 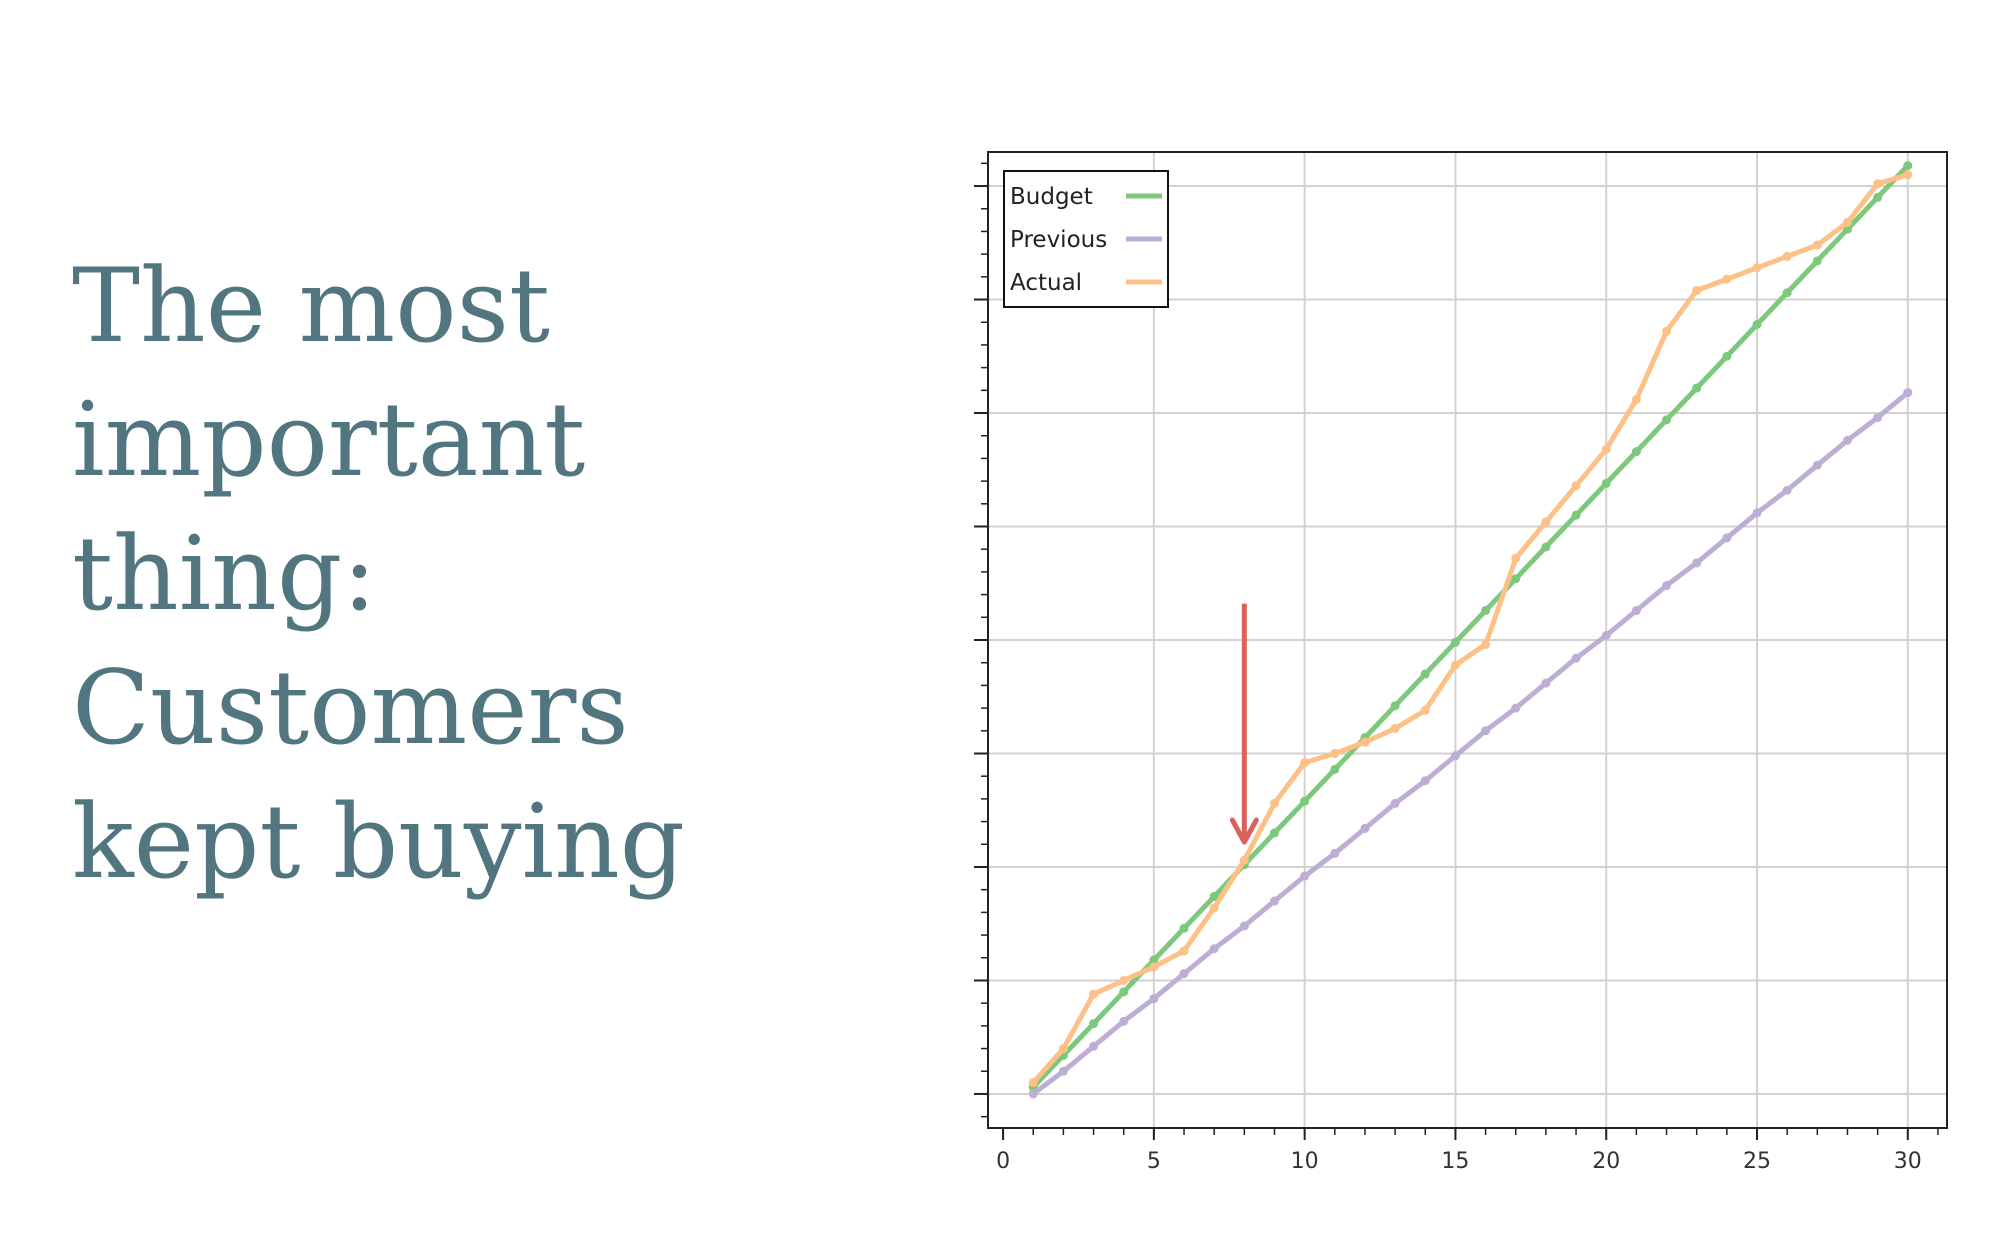 What do you see at coordinates (1757, 1161) in the screenshot?
I see `x-tick-label: 25` at bounding box center [1757, 1161].